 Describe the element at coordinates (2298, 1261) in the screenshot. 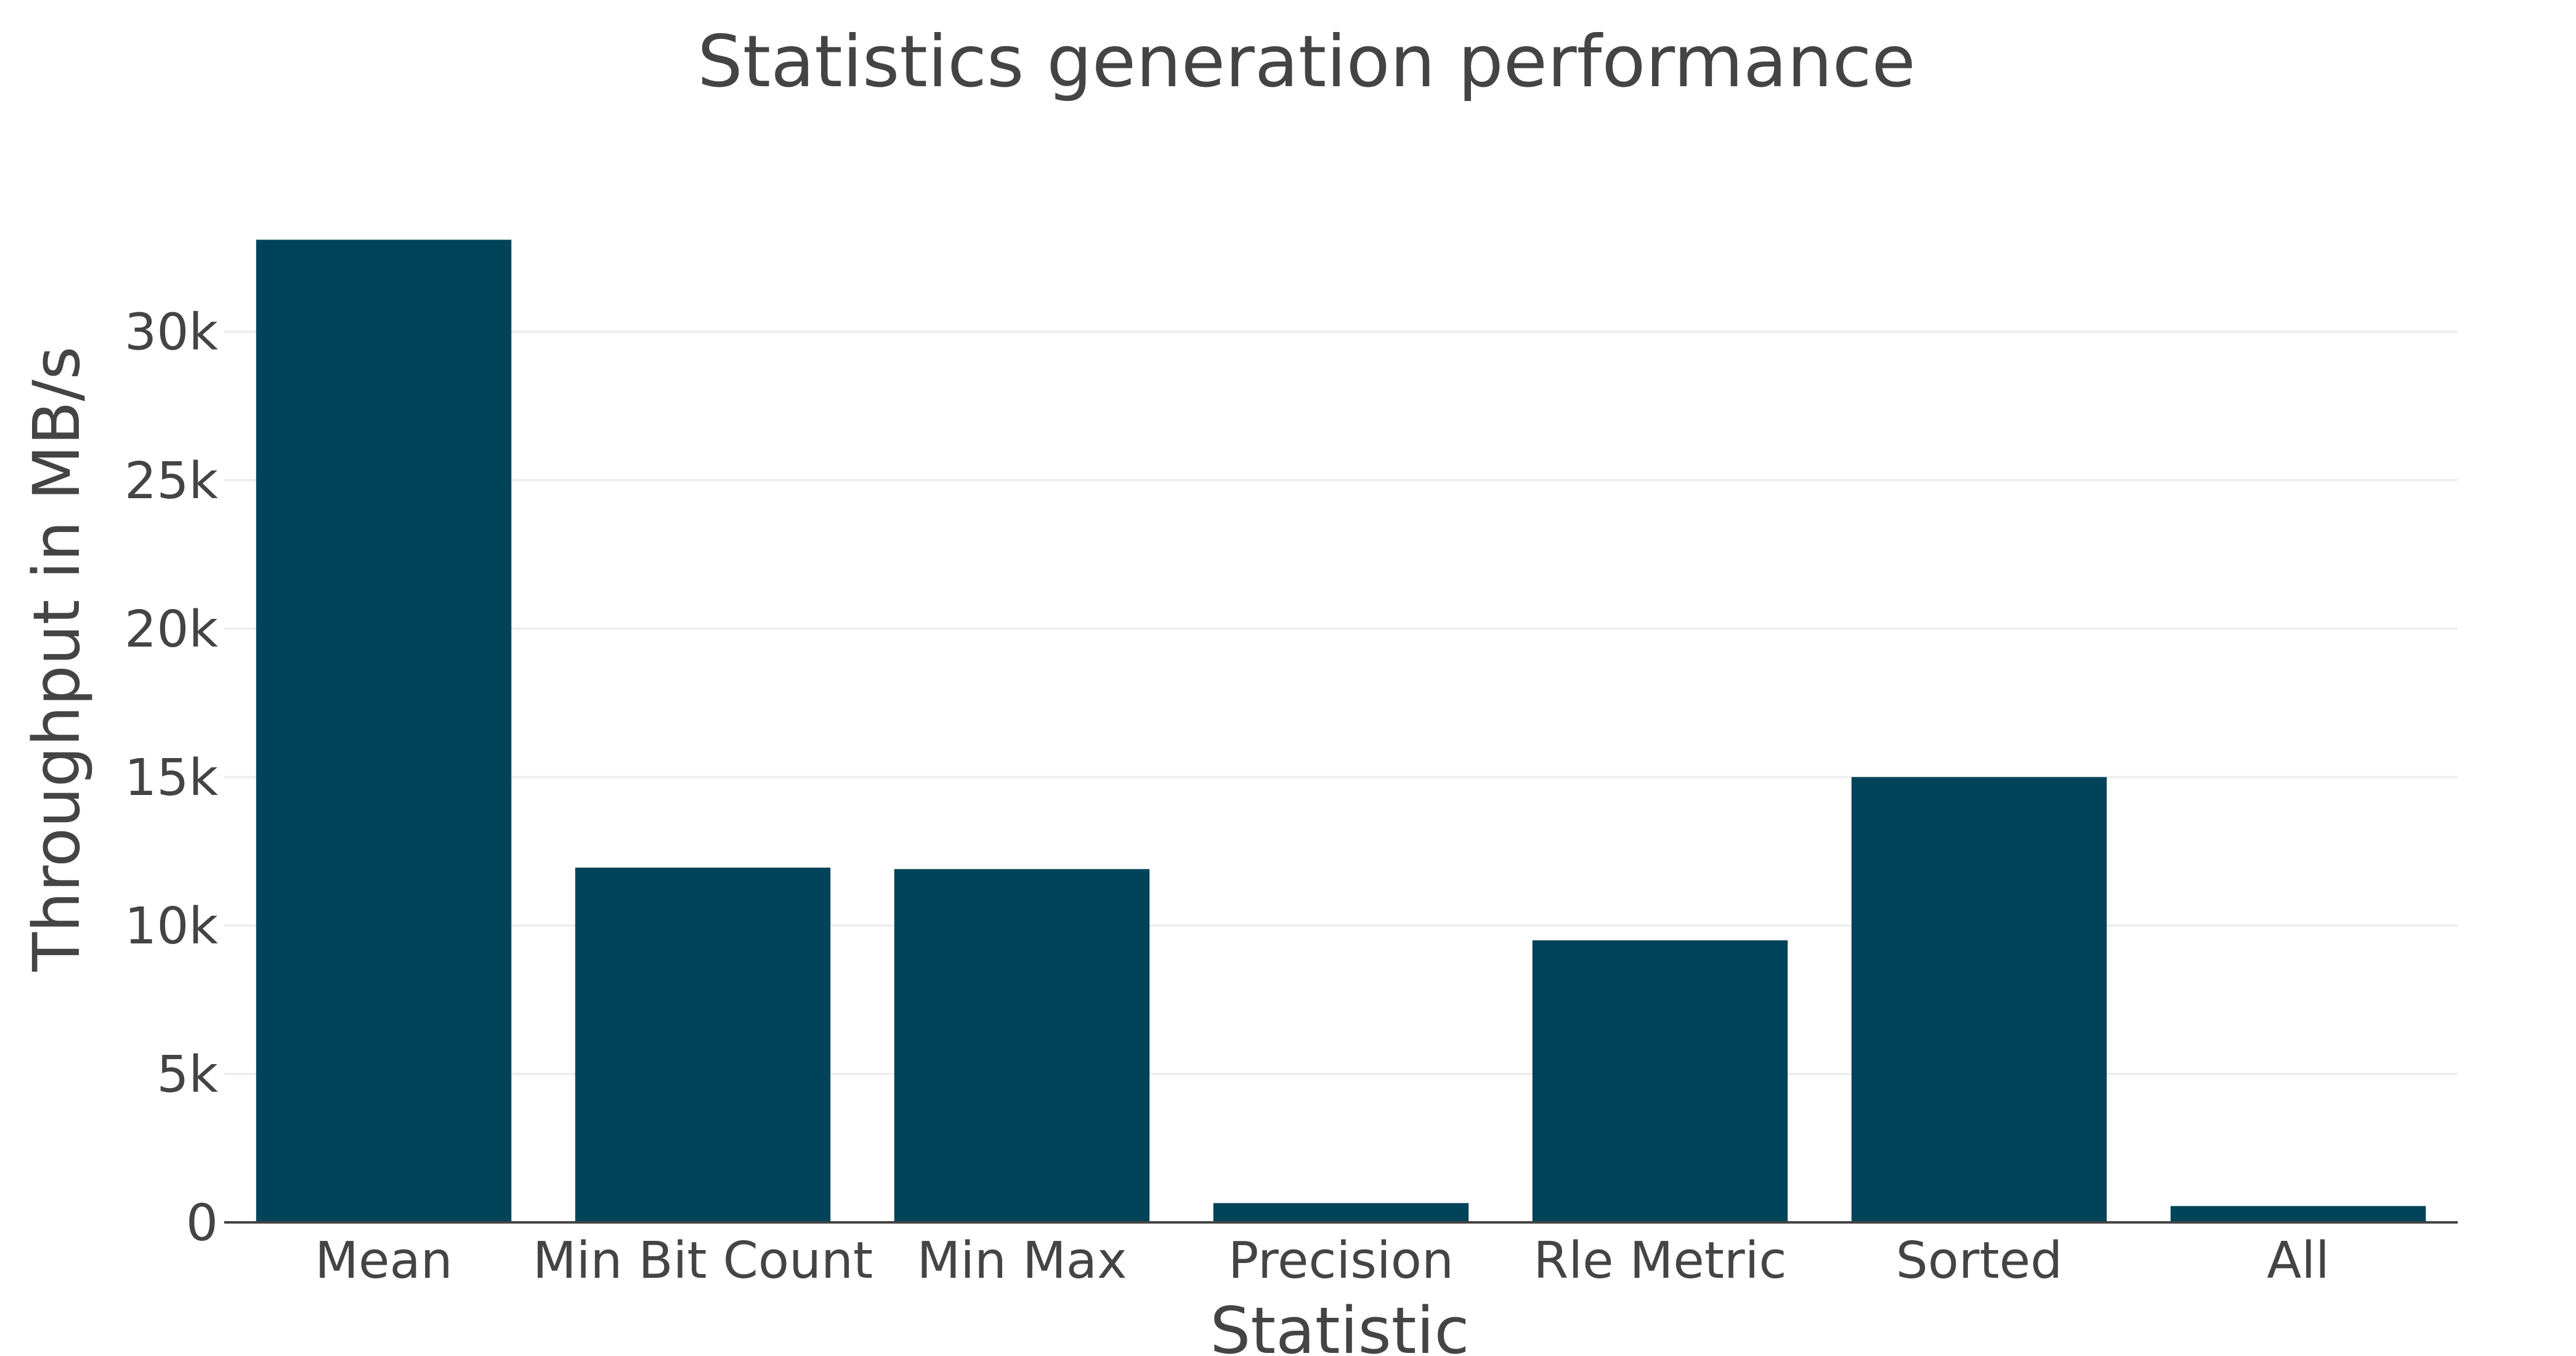

I see `x-tick-label: All` at that location.